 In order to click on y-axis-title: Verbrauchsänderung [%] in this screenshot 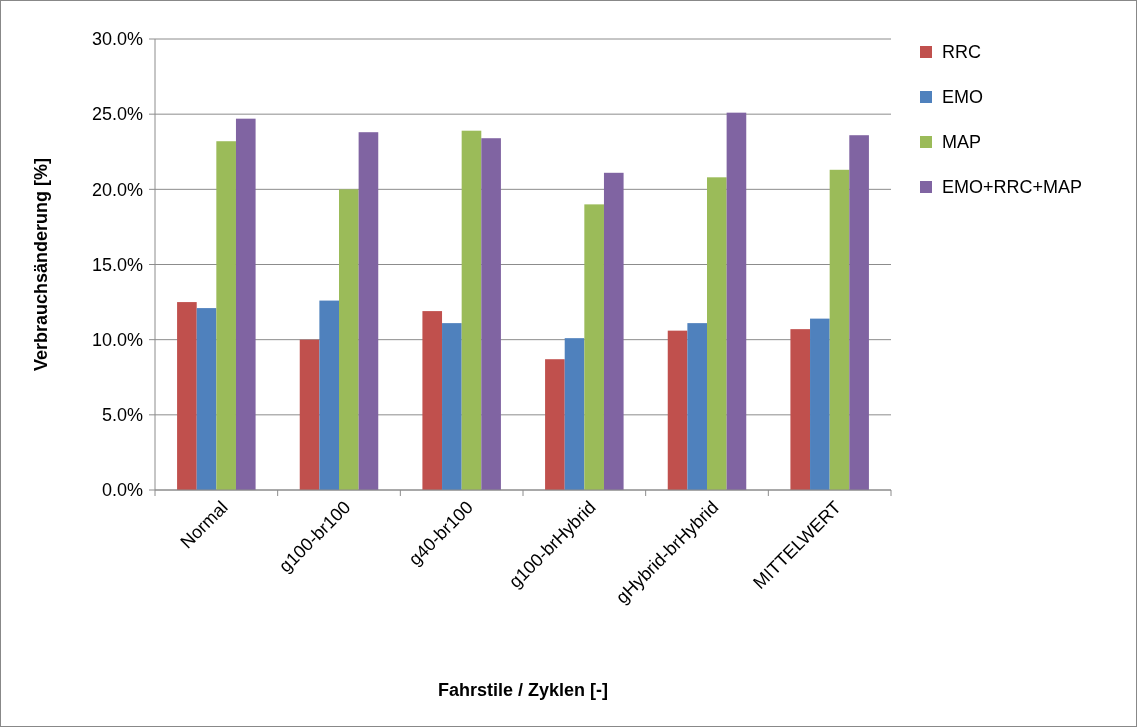, I will do `click(41, 264)`.